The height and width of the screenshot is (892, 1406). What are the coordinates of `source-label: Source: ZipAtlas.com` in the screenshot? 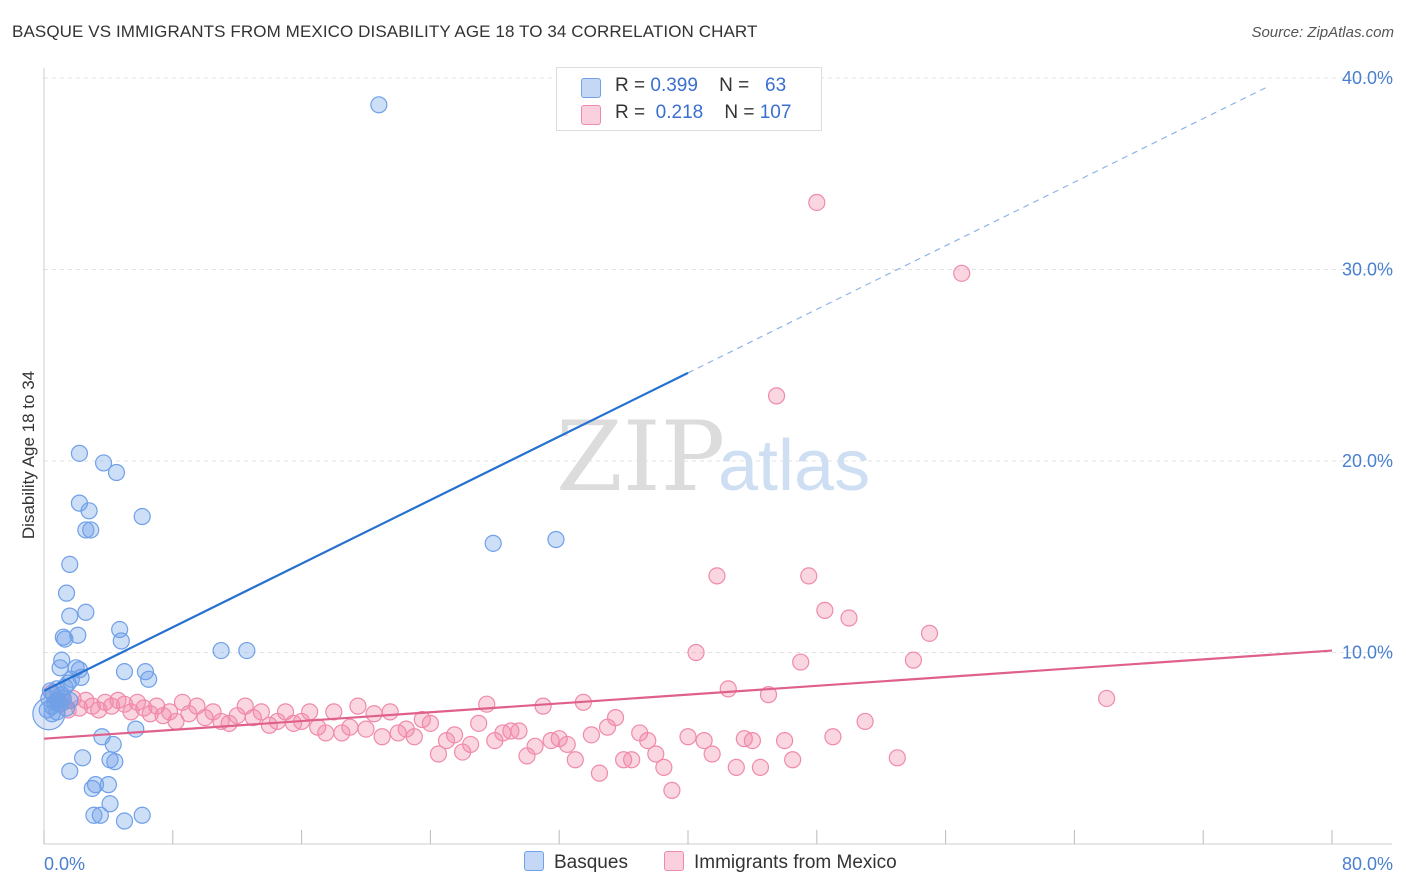 It's located at (1322, 32).